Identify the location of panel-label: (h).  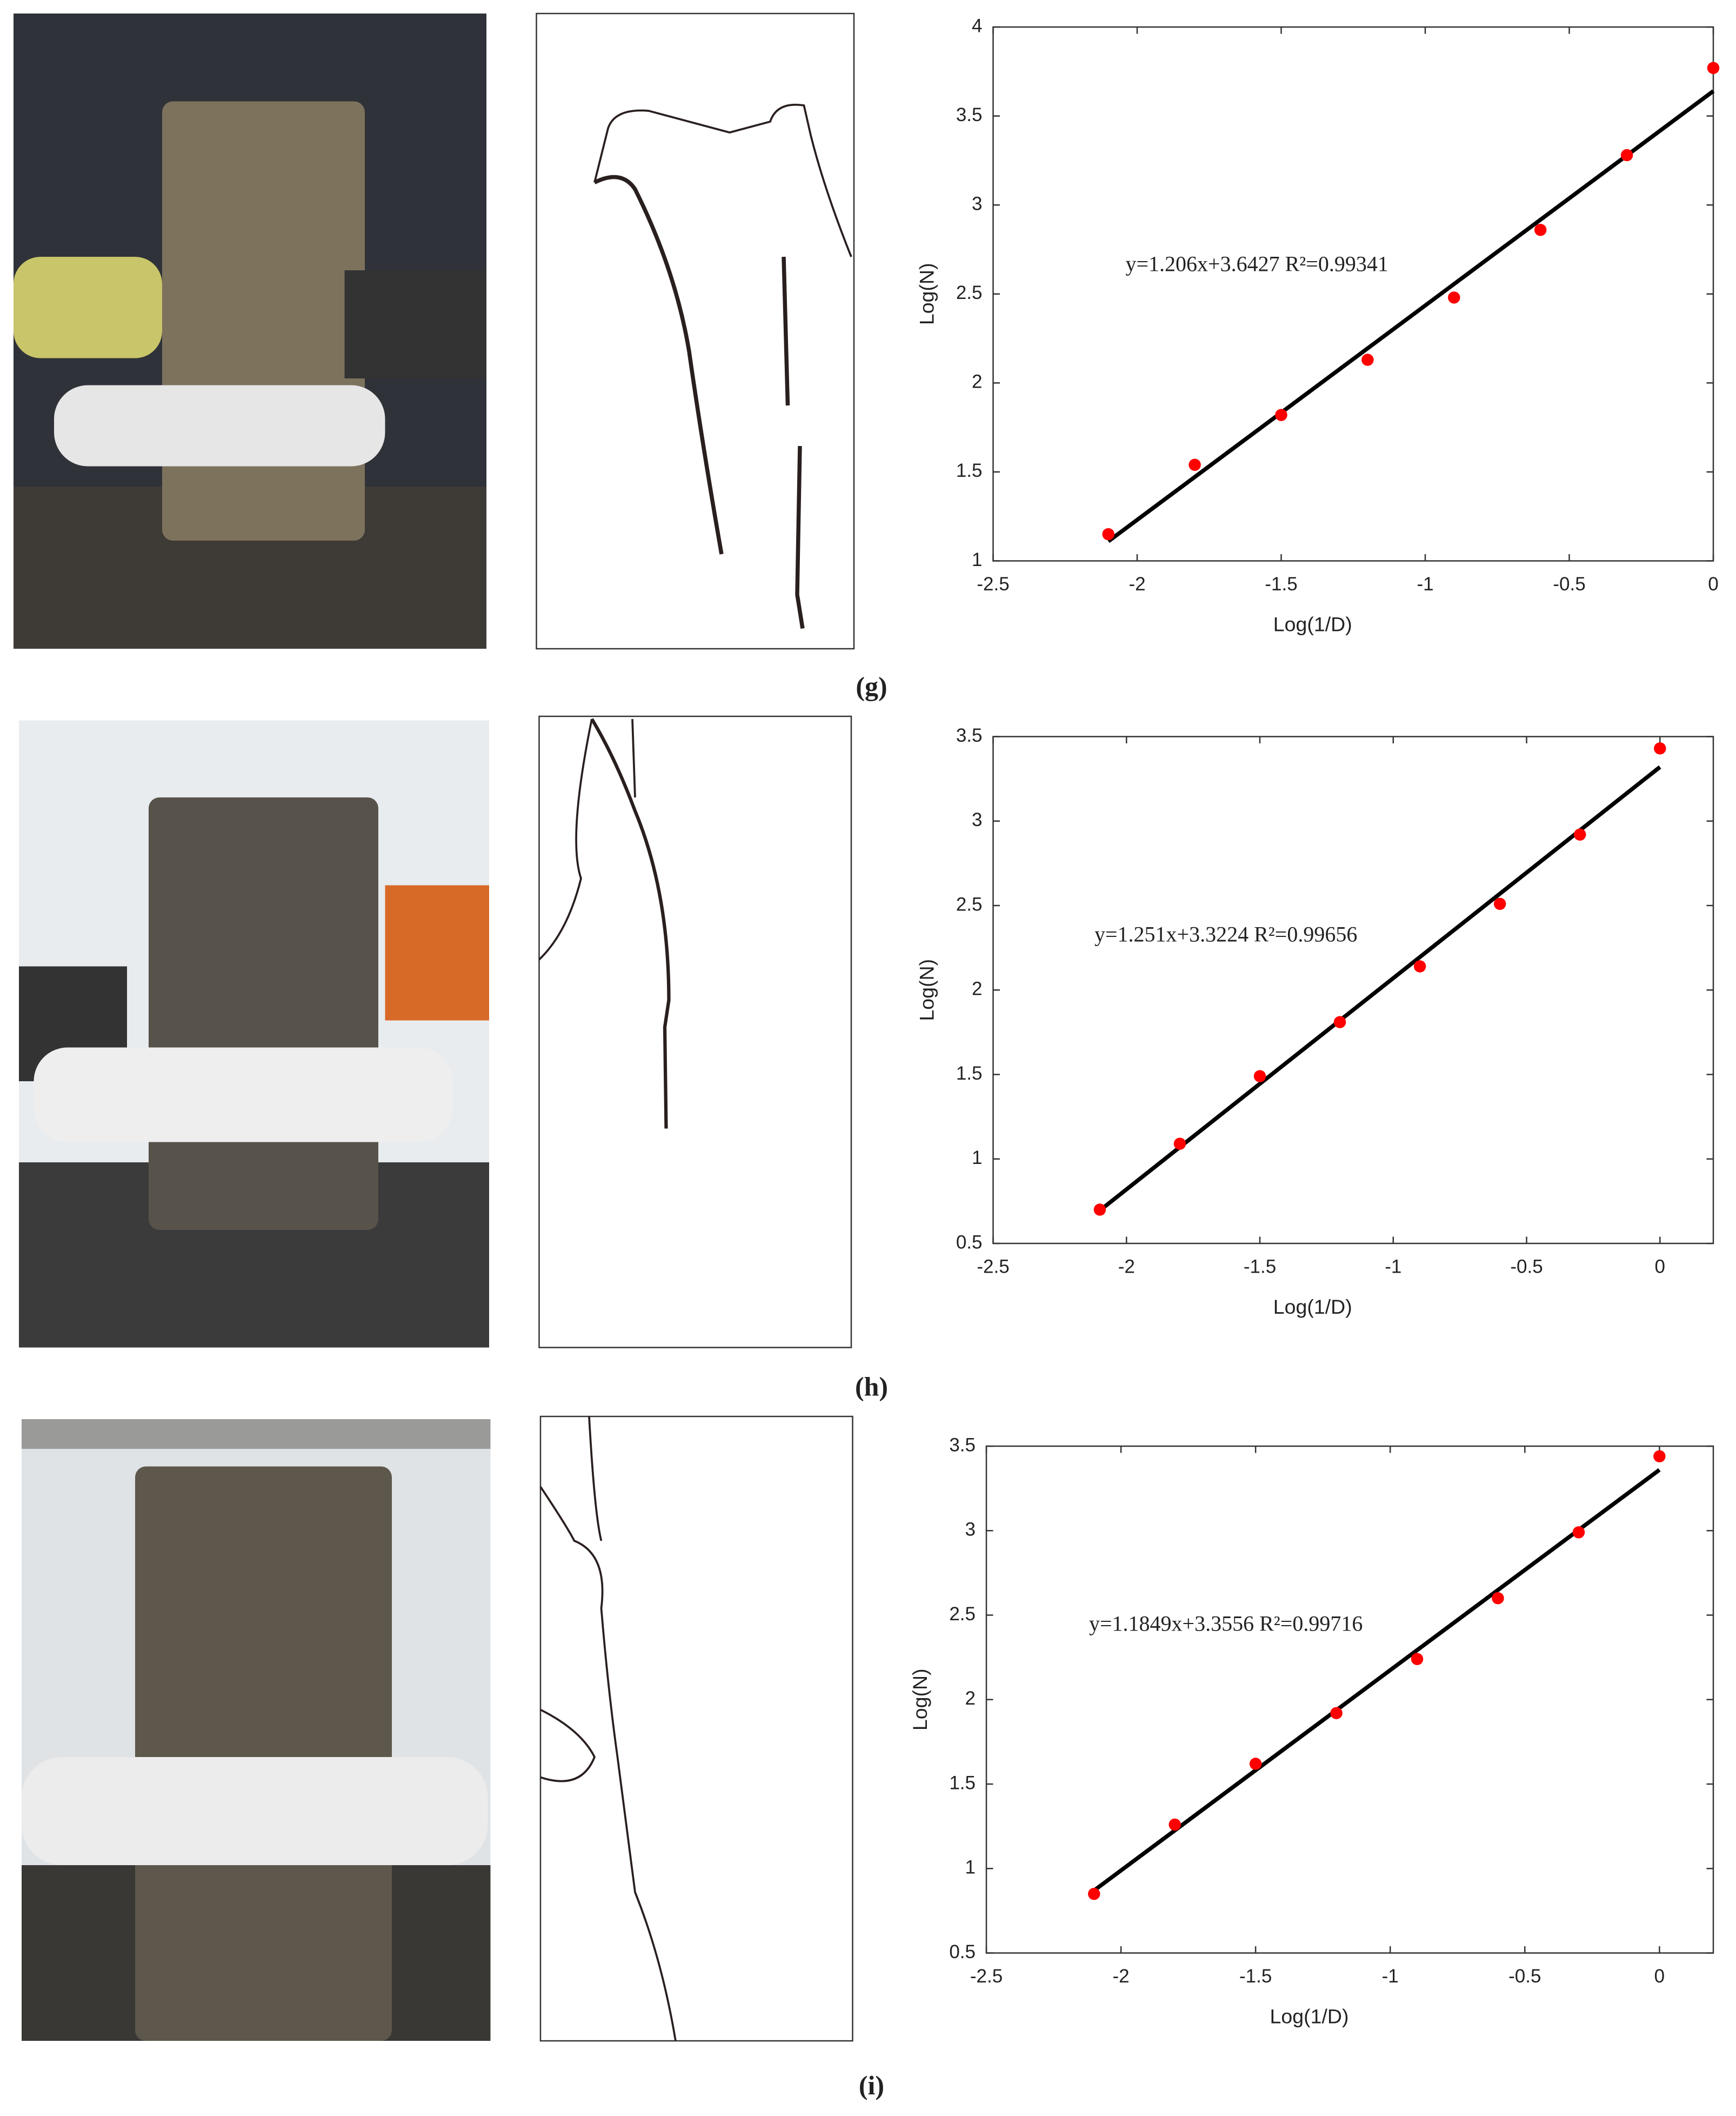
(872, 1386).